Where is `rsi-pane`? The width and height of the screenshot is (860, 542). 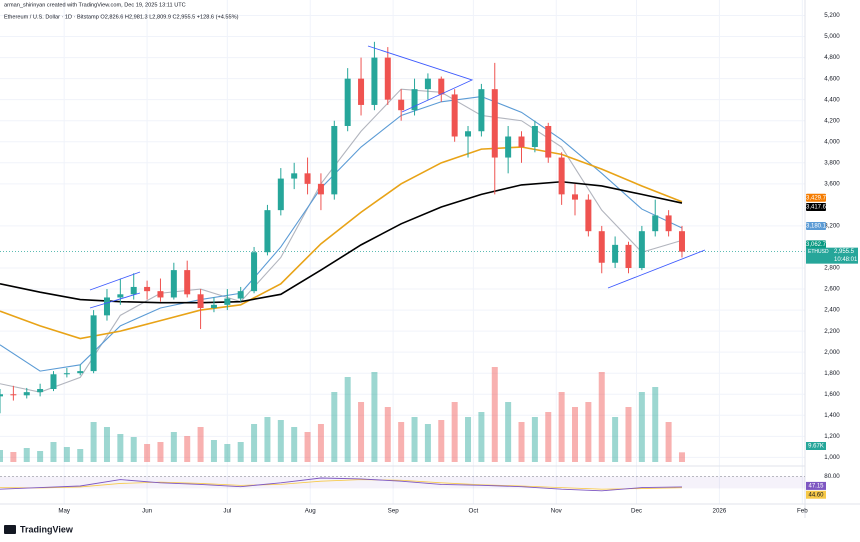 rsi-pane is located at coordinates (402, 484).